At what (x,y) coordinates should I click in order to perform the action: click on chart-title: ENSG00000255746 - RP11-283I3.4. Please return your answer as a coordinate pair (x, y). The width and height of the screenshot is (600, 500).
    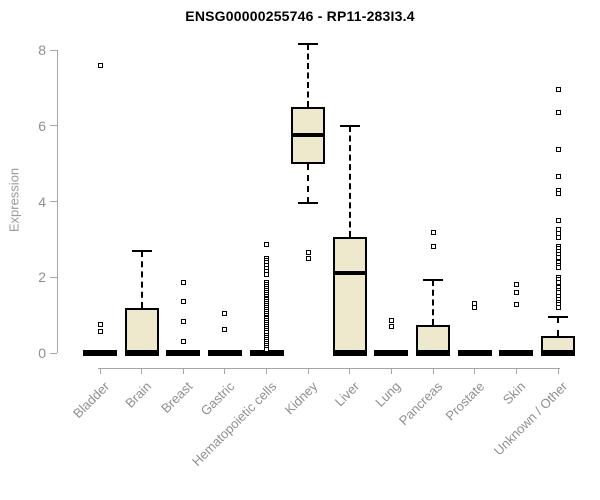
    Looking at the image, I should click on (300, 16).